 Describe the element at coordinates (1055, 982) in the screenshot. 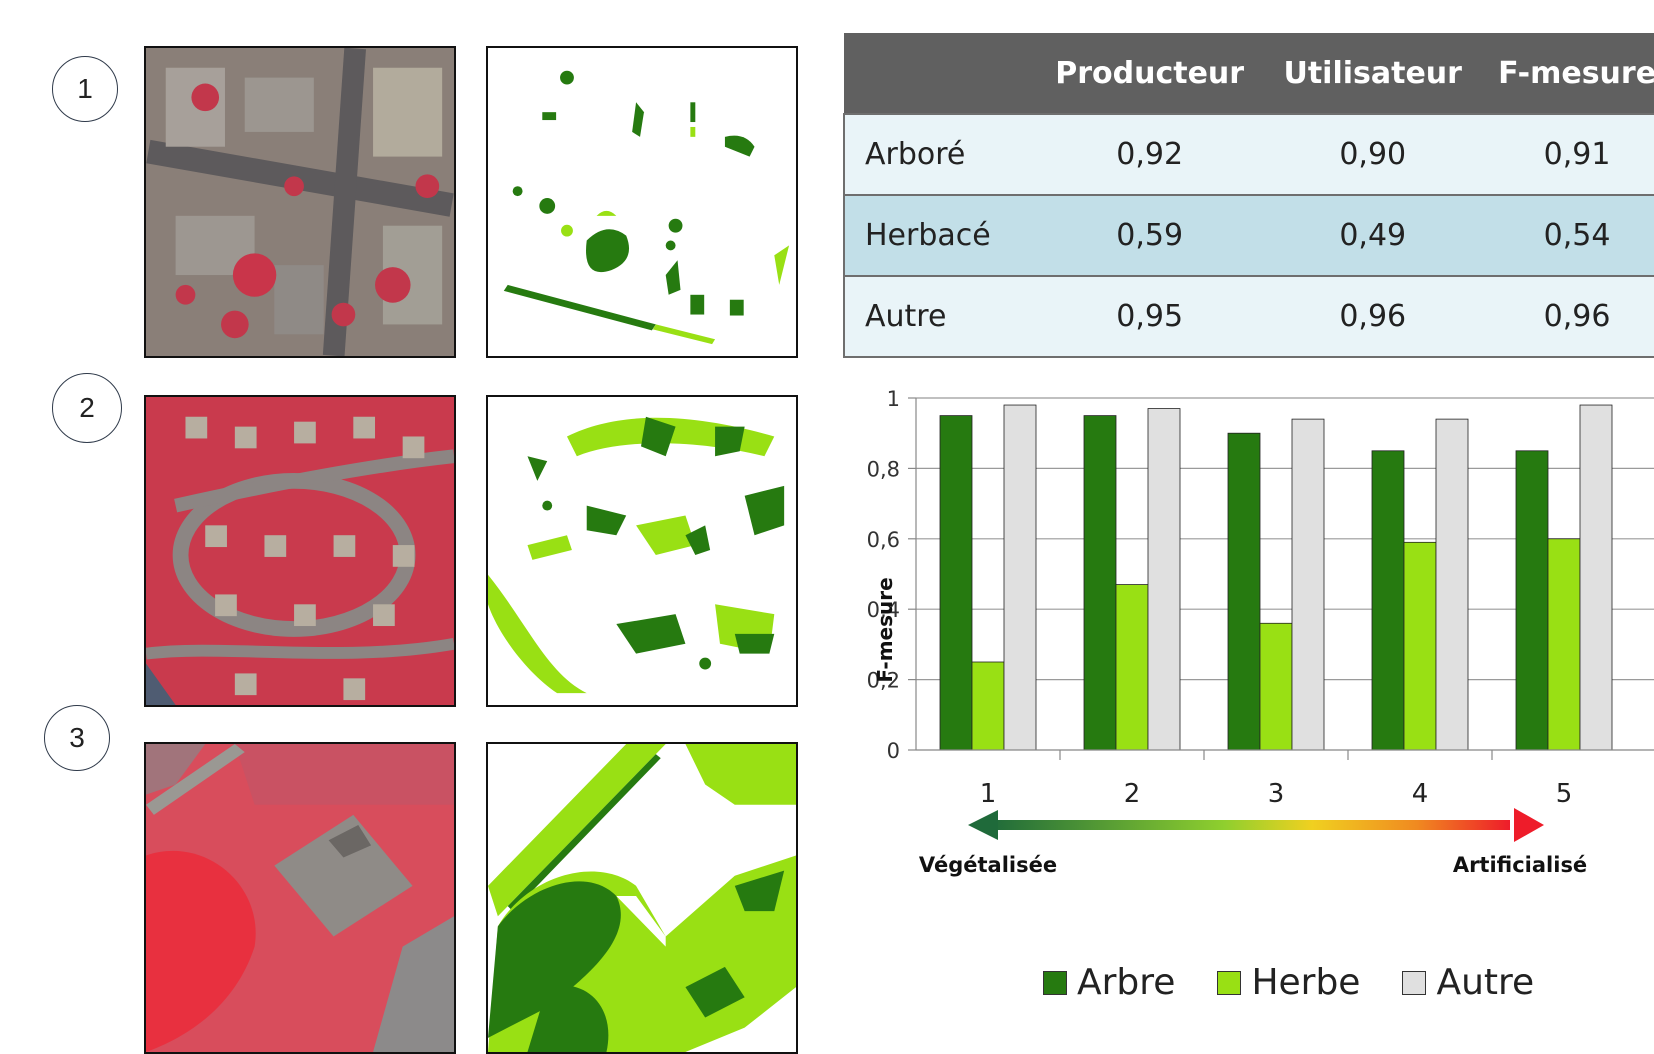

I see `legend-swatch-arbre` at that location.